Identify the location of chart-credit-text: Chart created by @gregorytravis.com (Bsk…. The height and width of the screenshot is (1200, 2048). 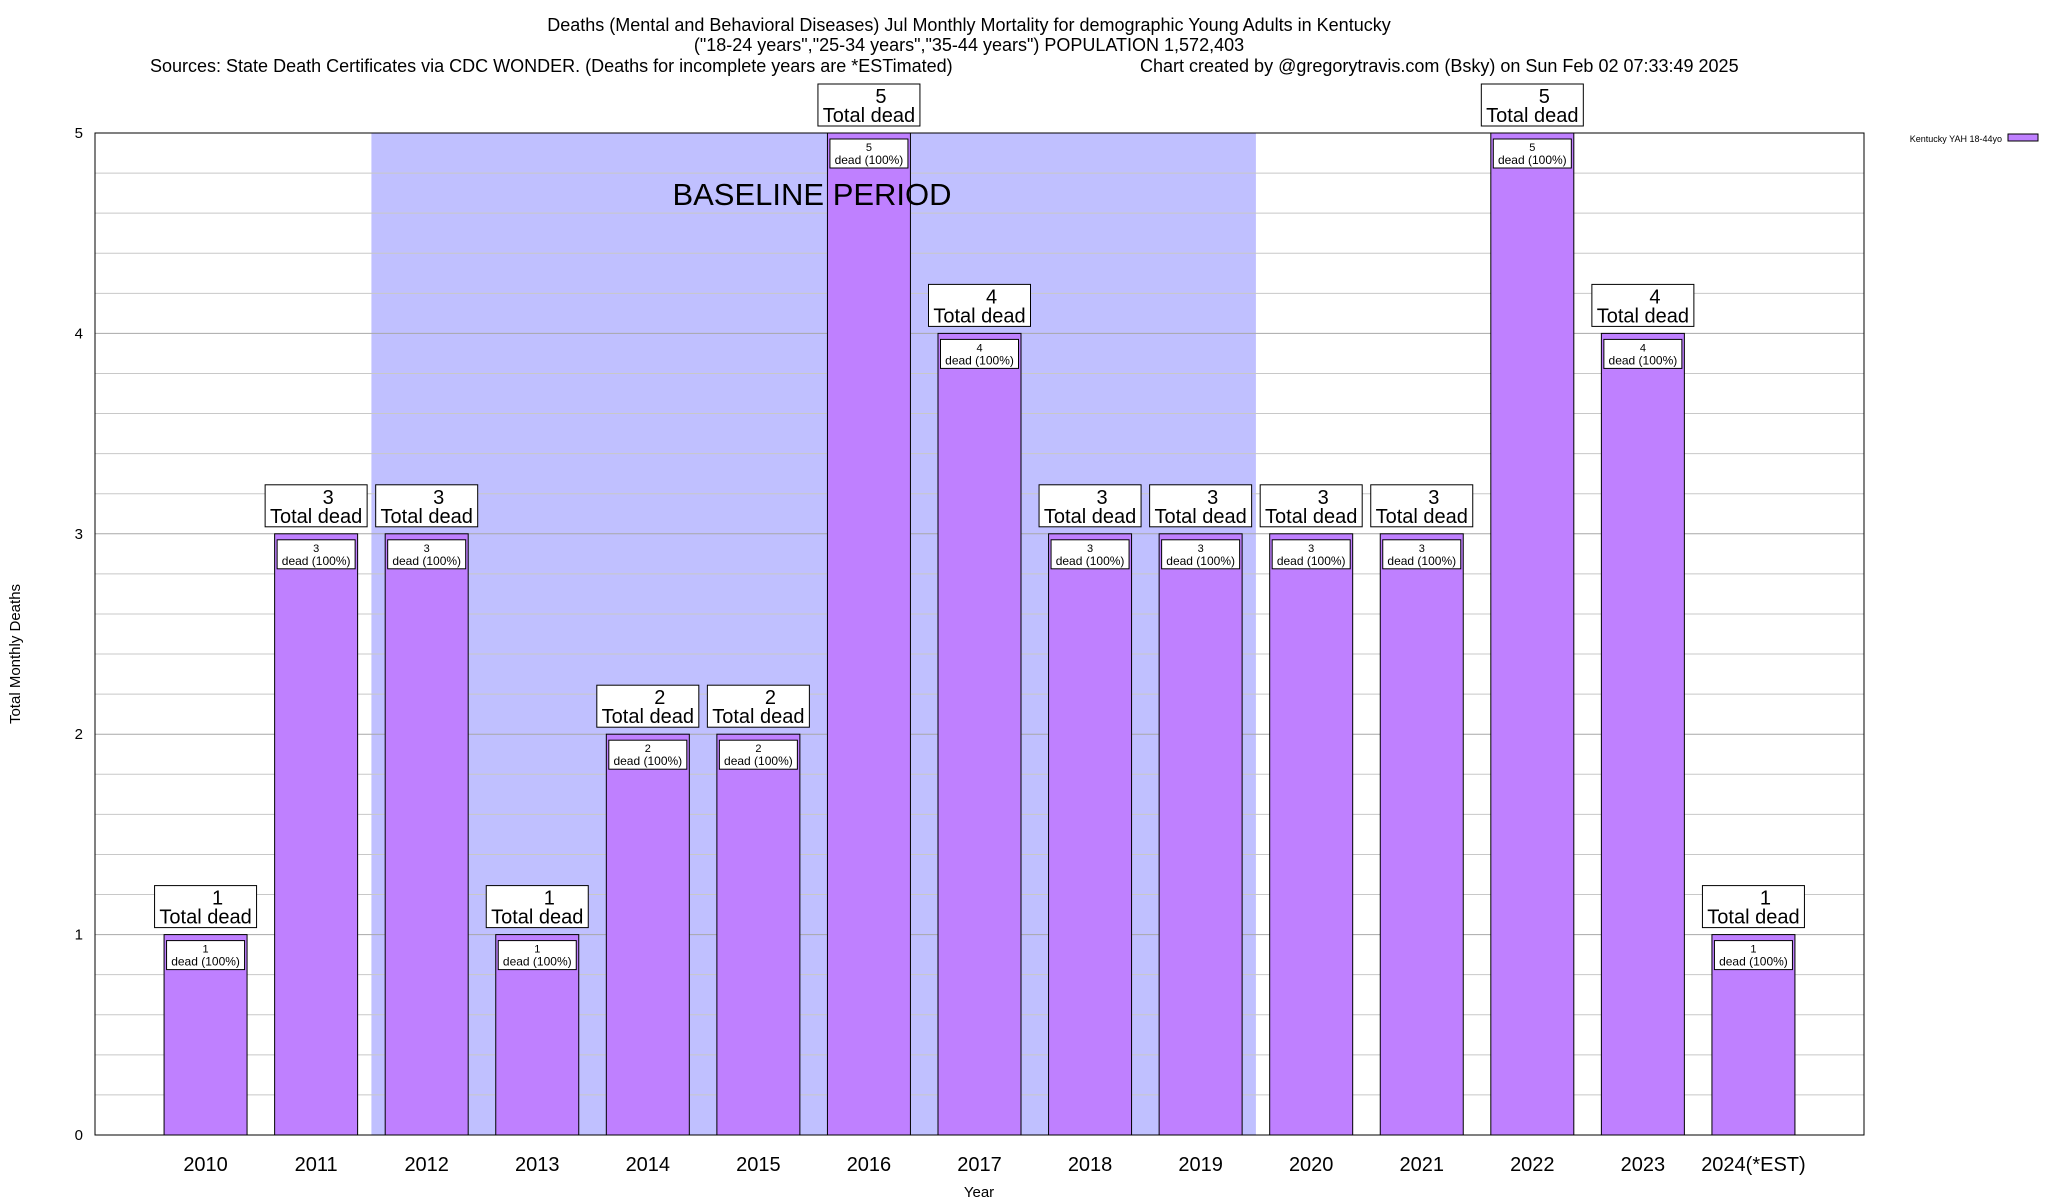
(1439, 66).